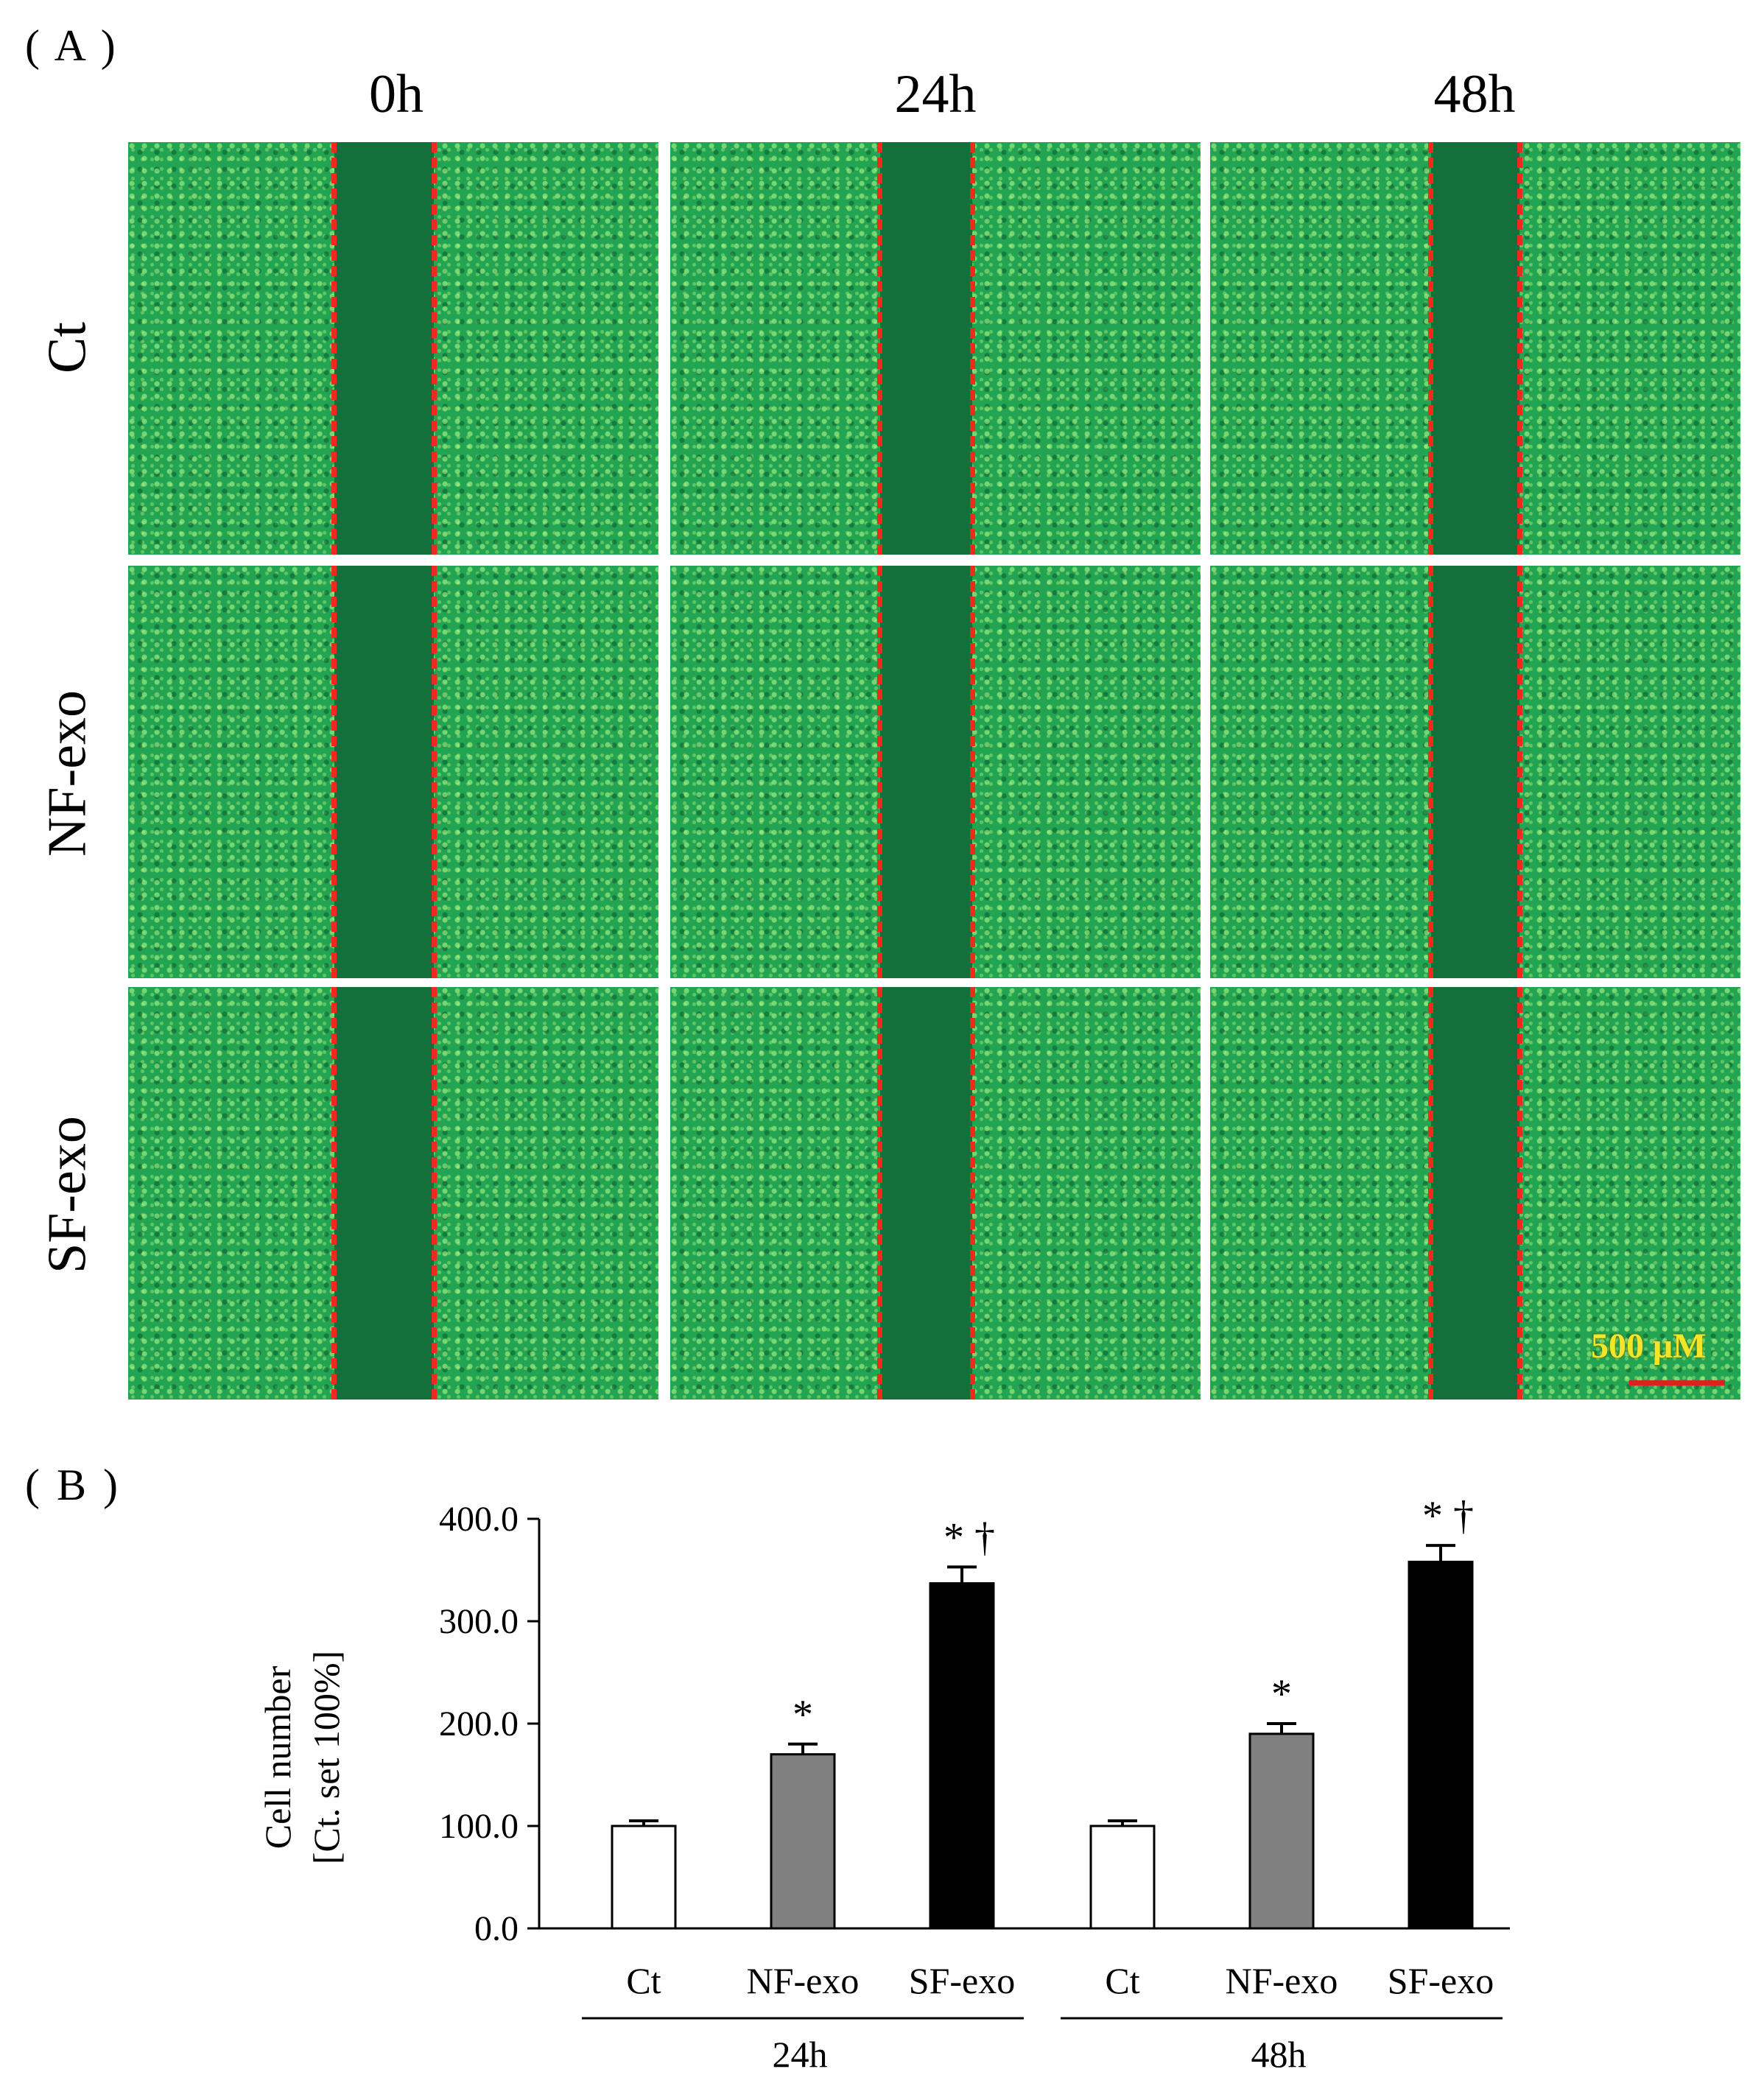 This screenshot has width=1764, height=2086. What do you see at coordinates (1281, 1831) in the screenshot?
I see `bar-nf-exo-48h` at bounding box center [1281, 1831].